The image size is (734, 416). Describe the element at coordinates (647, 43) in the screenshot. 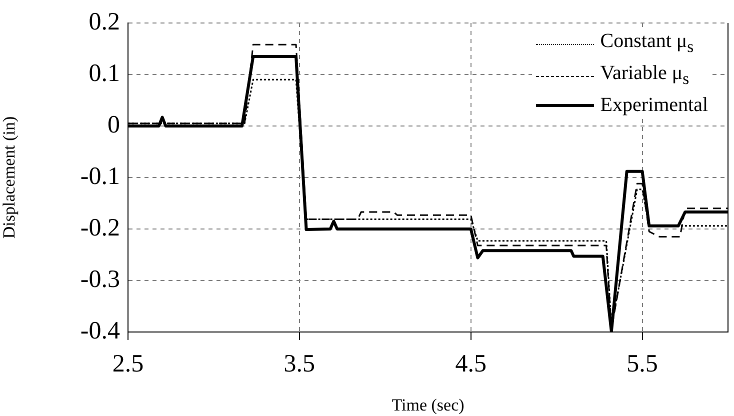

I see `legend-label: Constant μ$_{s}$` at that location.